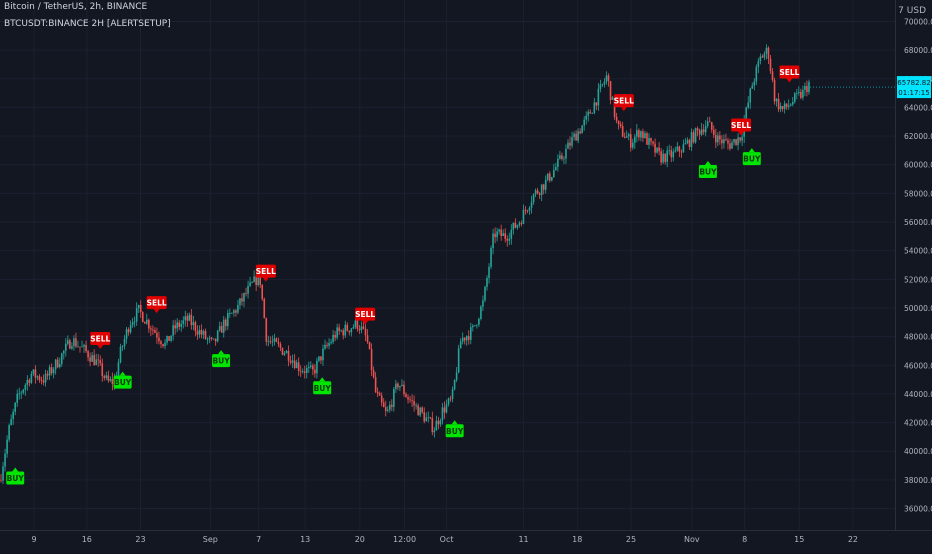 The width and height of the screenshot is (932, 554). What do you see at coordinates (708, 172) in the screenshot?
I see `svg-text: BUY` at bounding box center [708, 172].